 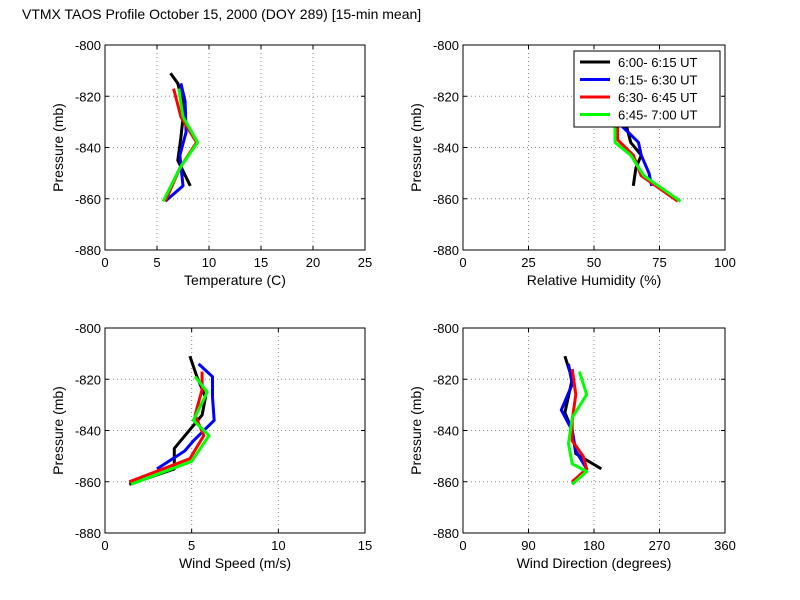 What do you see at coordinates (660, 545) in the screenshot?
I see `x-tick-label: 270` at bounding box center [660, 545].